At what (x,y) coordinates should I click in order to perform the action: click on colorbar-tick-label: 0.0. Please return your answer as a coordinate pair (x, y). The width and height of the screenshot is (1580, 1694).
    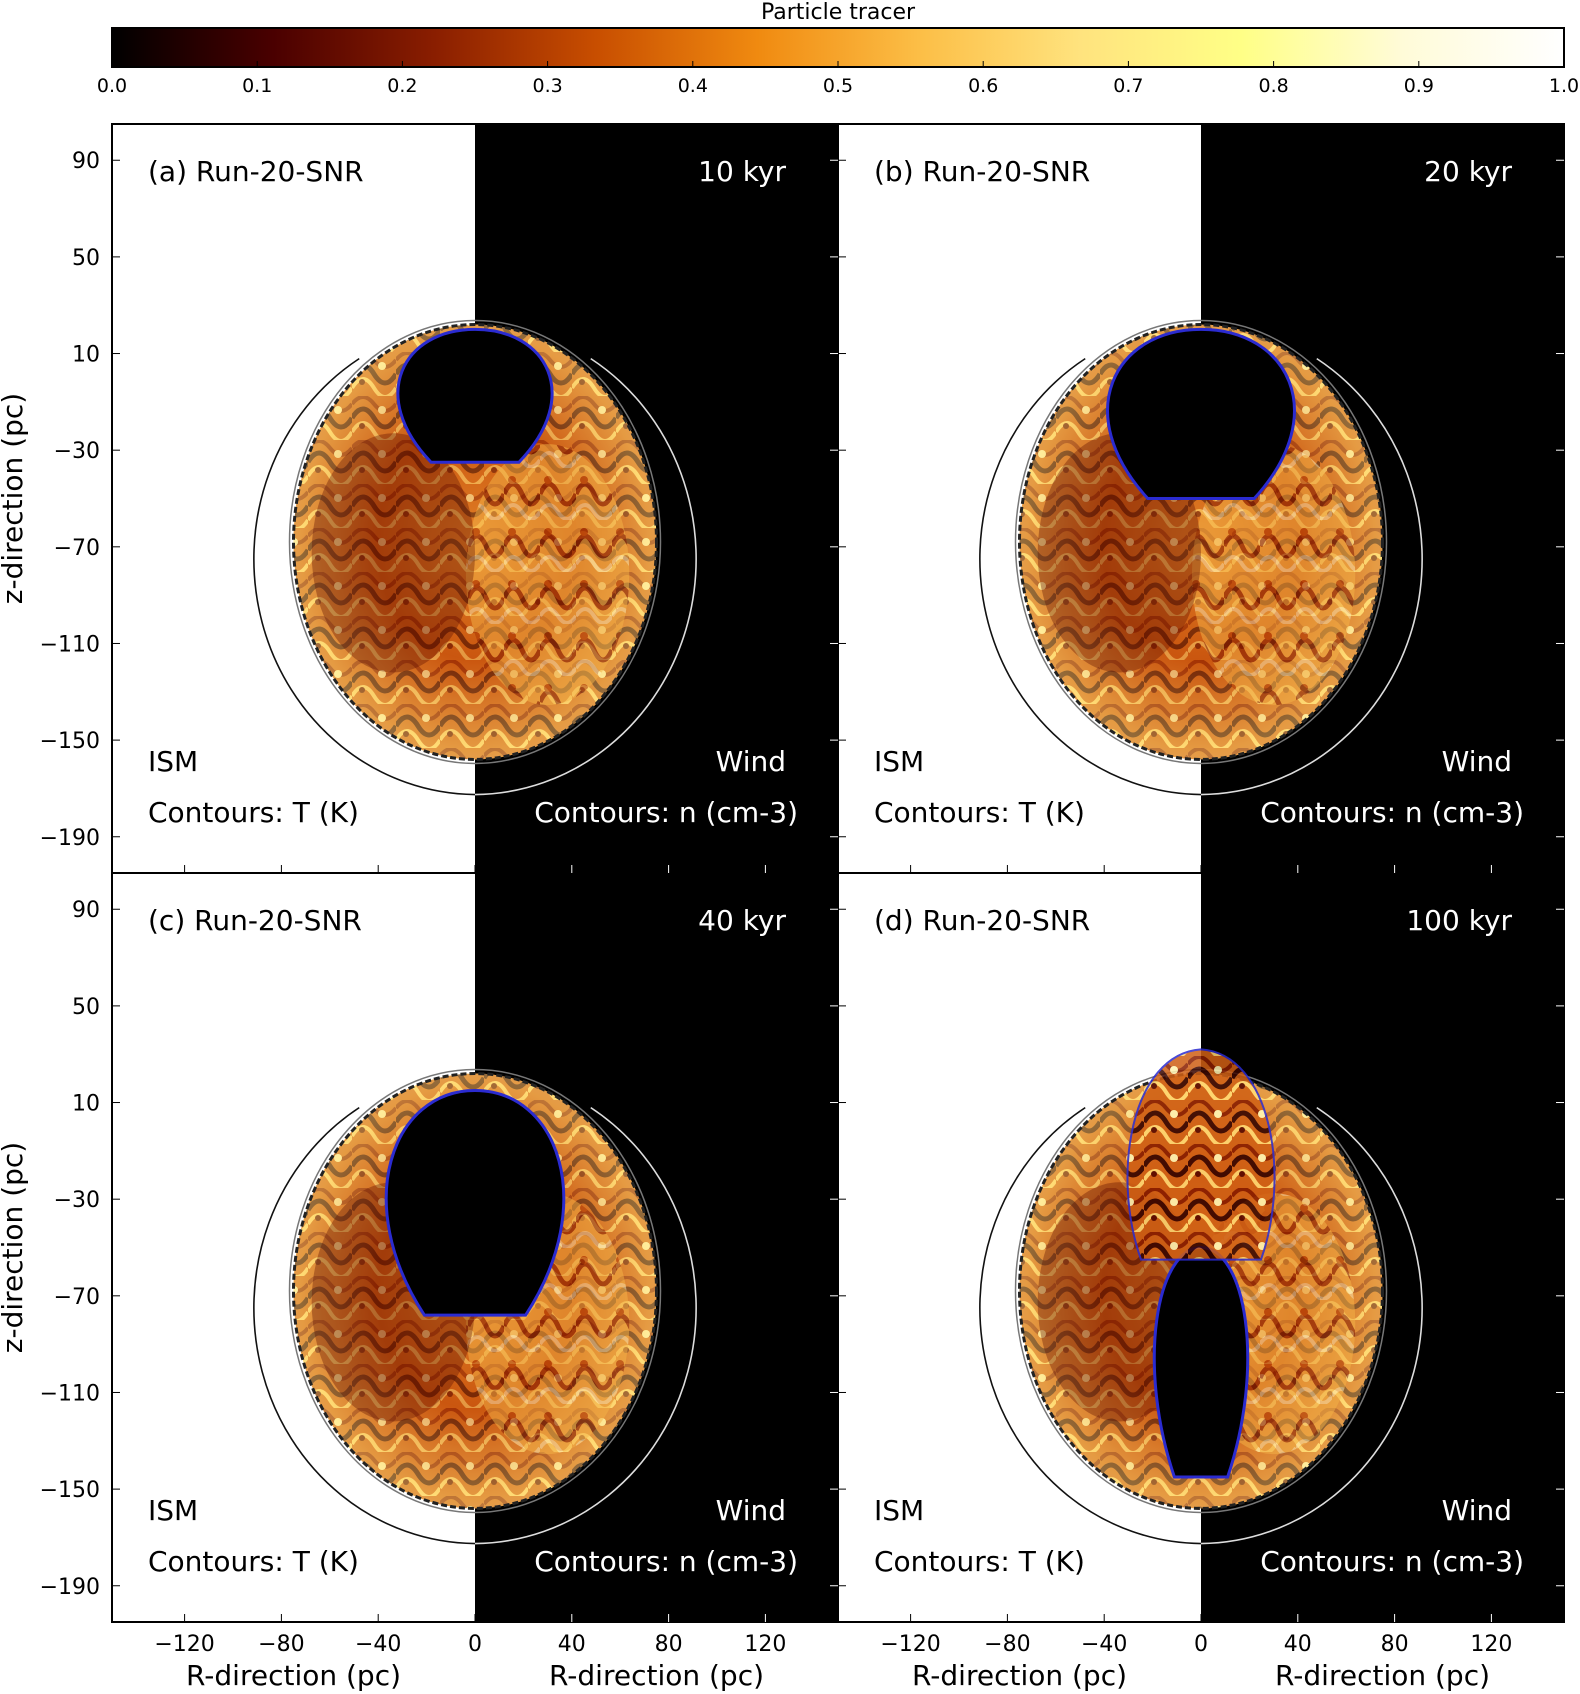
    Looking at the image, I should click on (112, 86).